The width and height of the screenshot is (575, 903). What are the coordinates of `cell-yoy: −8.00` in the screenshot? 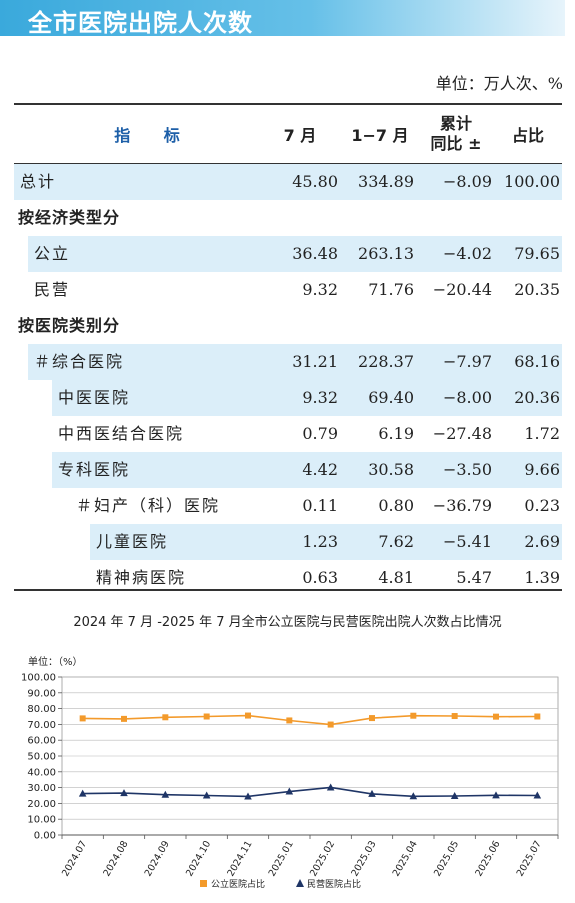 It's located at (467, 397).